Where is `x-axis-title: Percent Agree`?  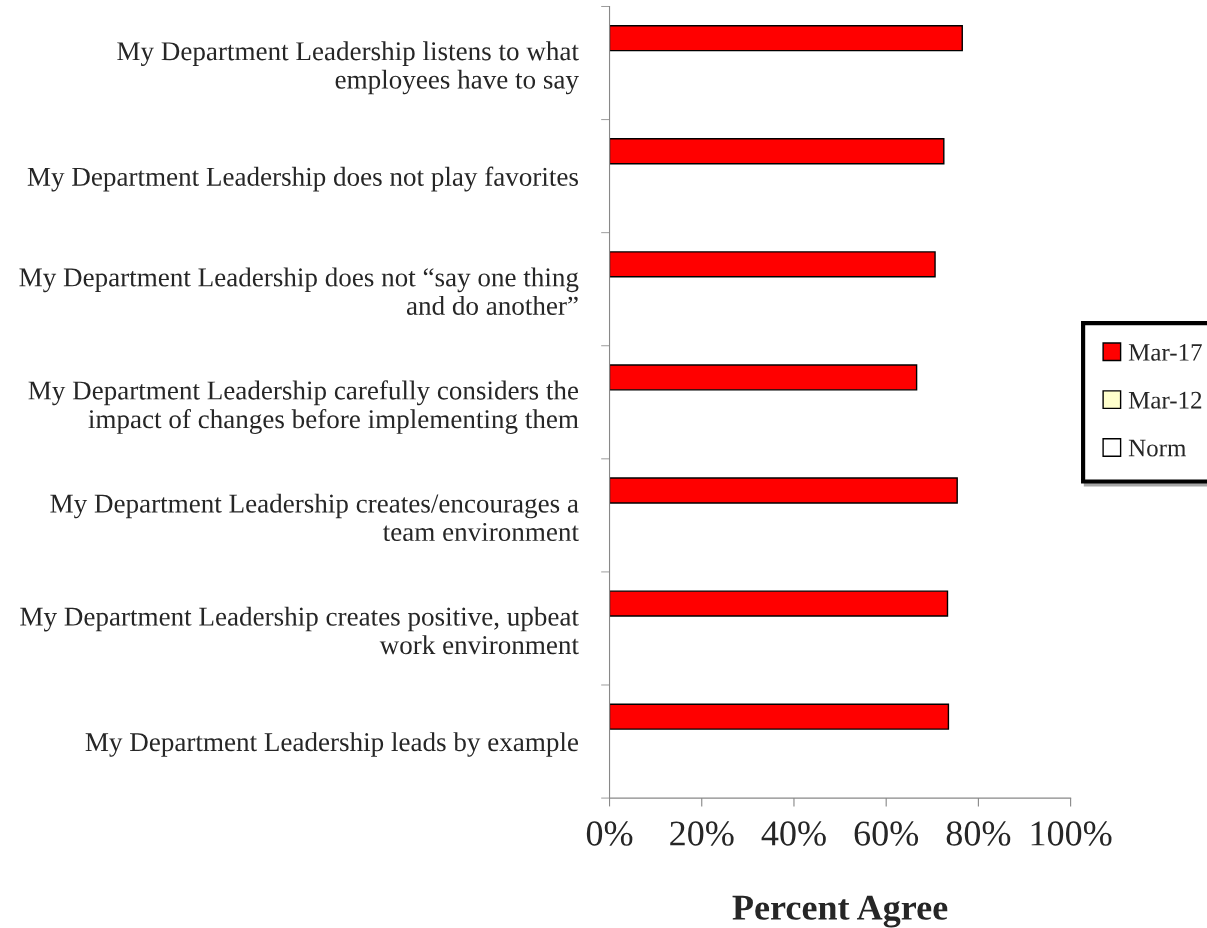 x-axis-title: Percent Agree is located at coordinates (840, 911).